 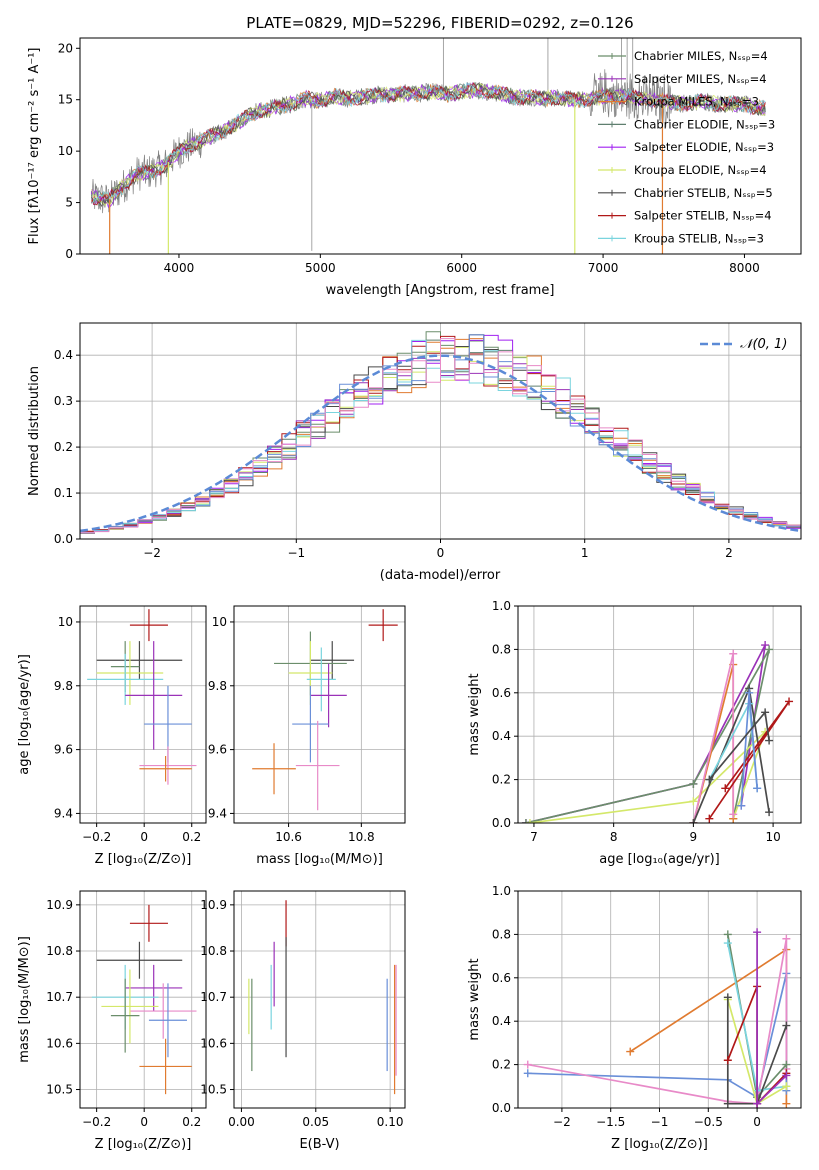 I want to click on mass-weight-vs-age-ytick-label: 0.6, so click(x=501, y=693).